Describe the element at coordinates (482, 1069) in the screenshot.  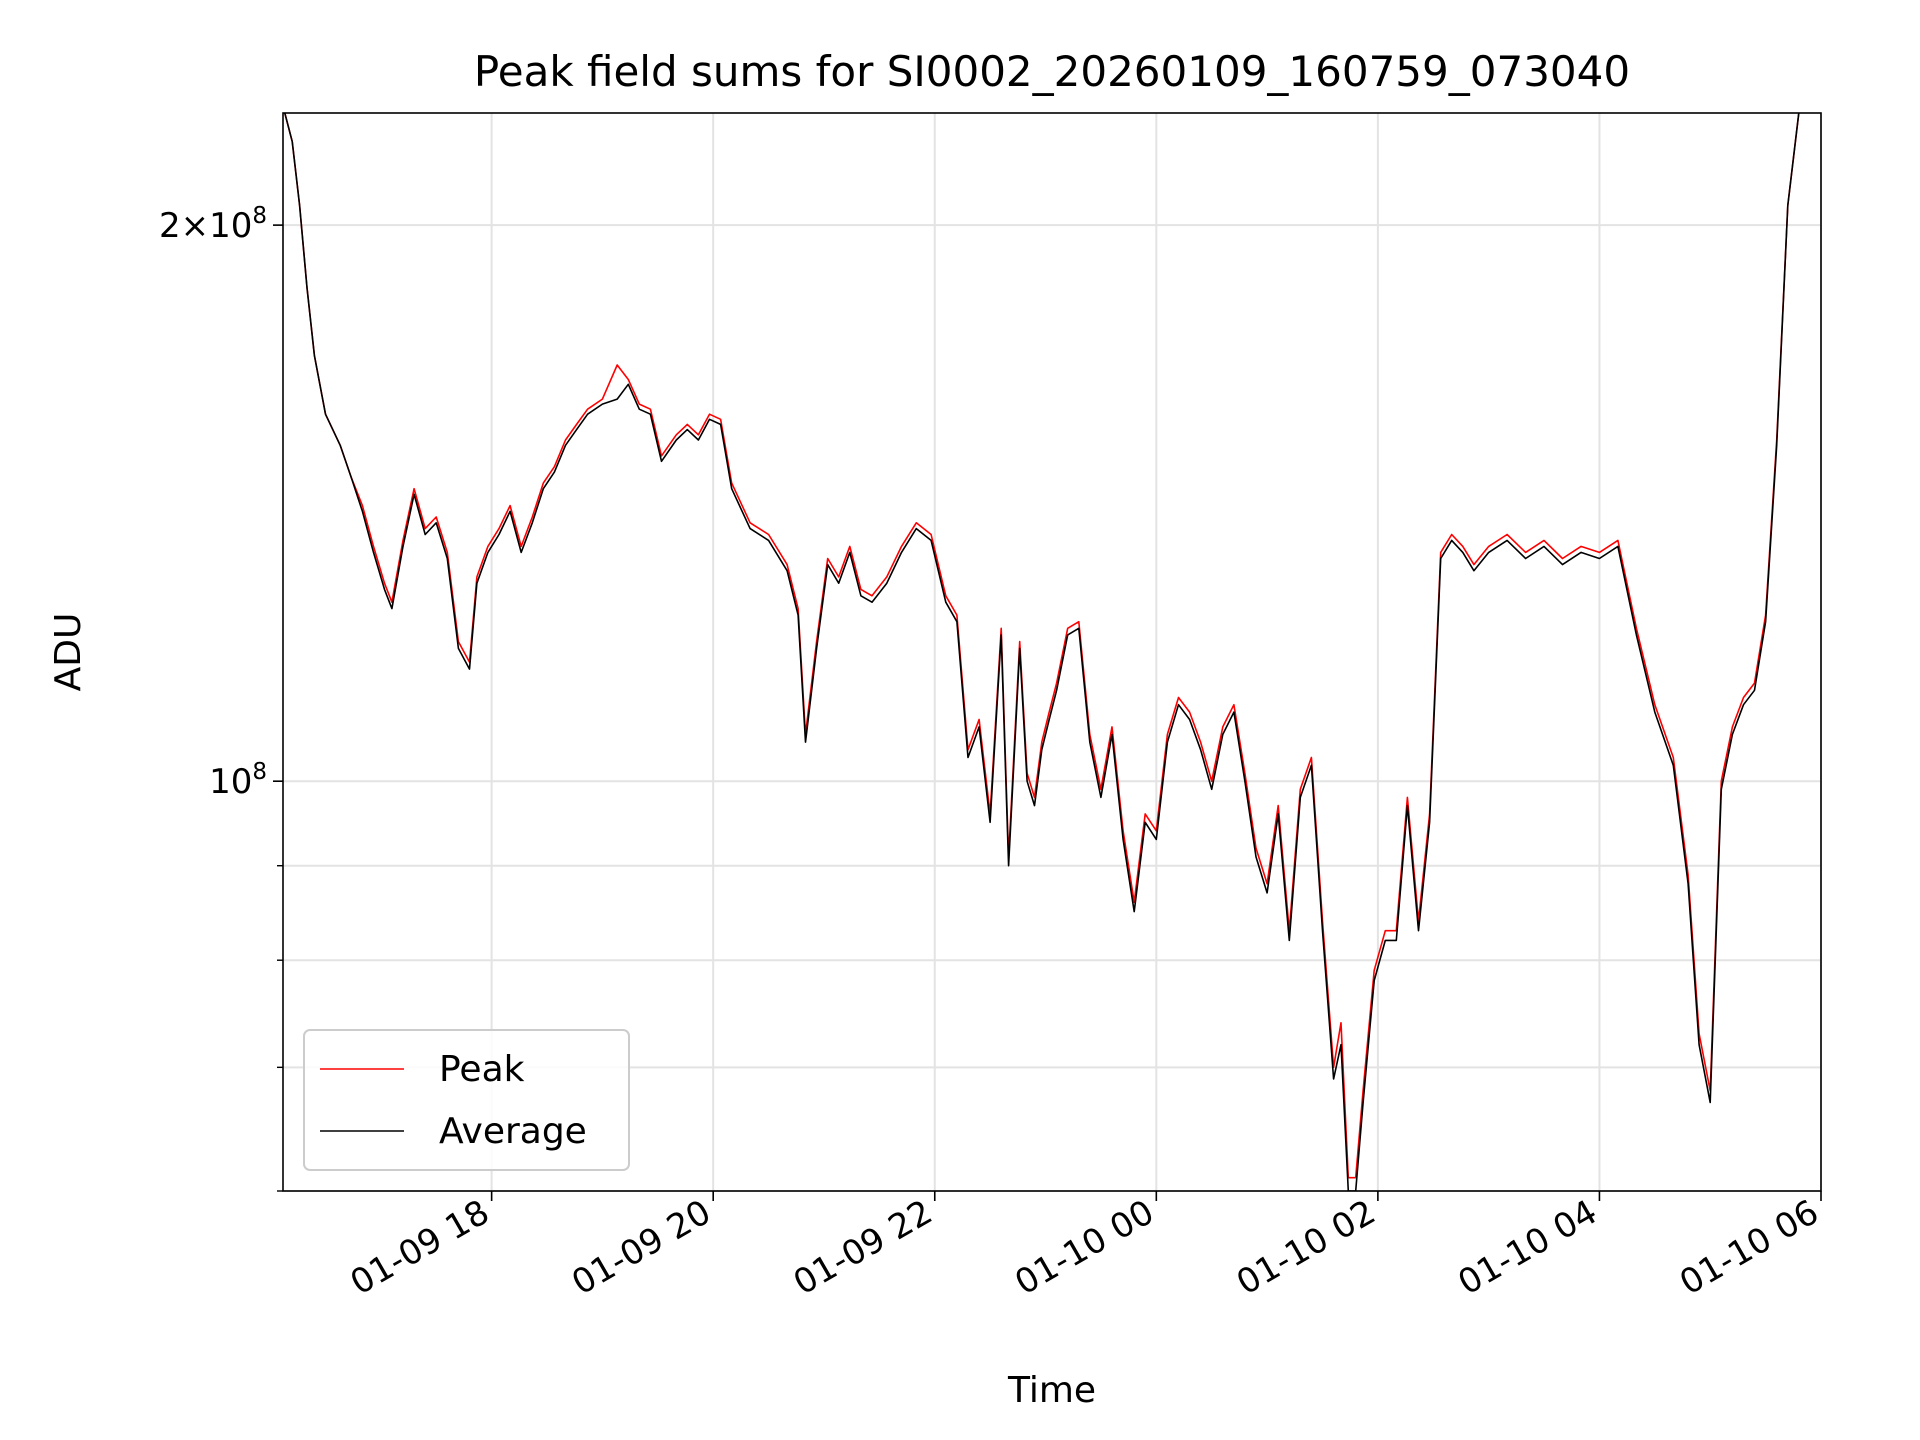
I see `legend-label-peak: Peak` at that location.